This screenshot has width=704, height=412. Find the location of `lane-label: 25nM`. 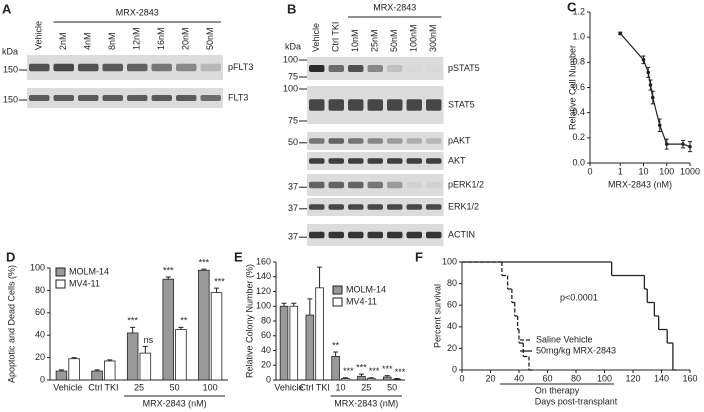

lane-label: 25nM is located at coordinates (375, 40).